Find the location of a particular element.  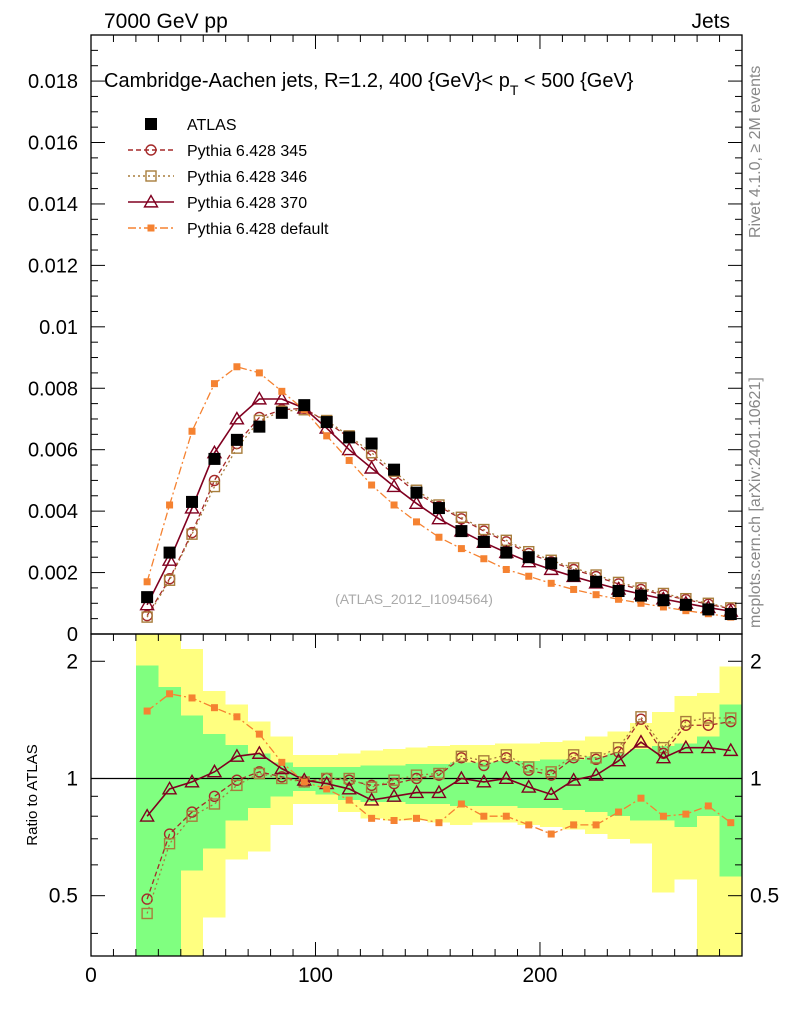

y-tick-label-main: 0.004 is located at coordinates (53, 512).